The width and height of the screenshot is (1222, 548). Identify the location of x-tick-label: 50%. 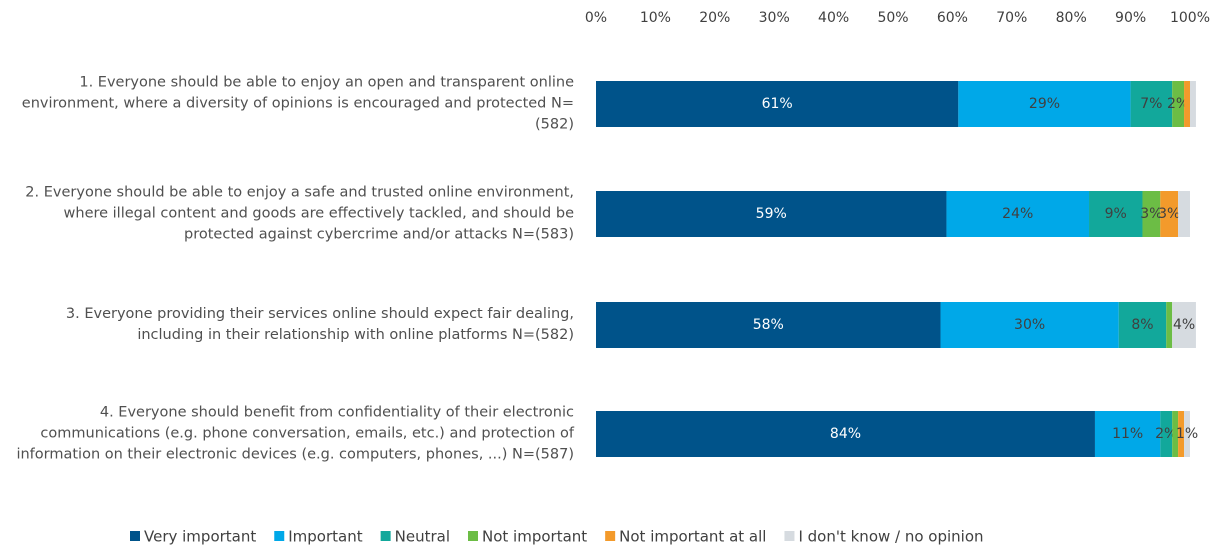
(892, 18).